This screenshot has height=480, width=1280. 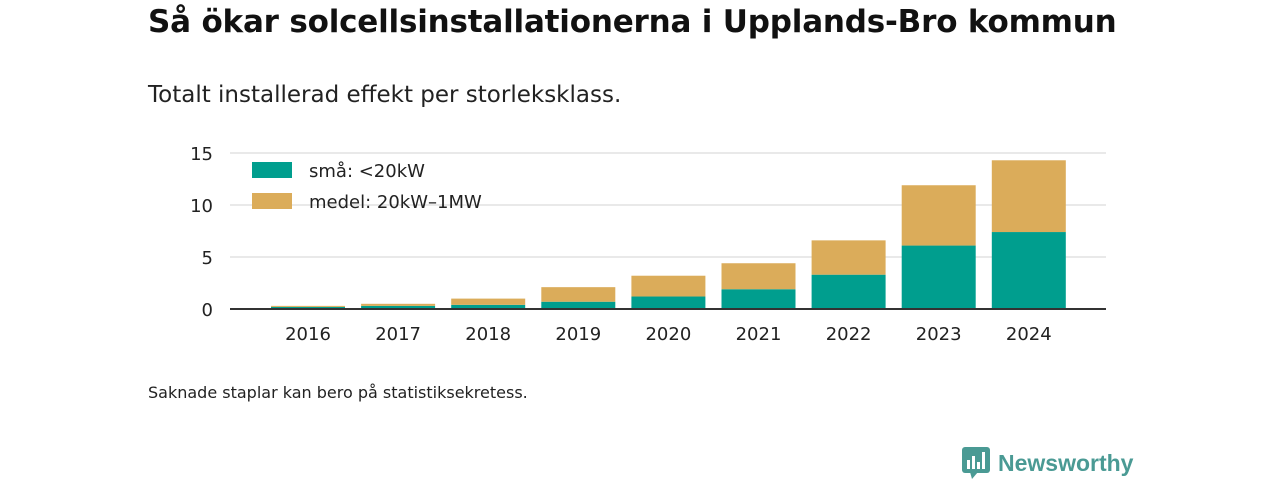 What do you see at coordinates (668, 286) in the screenshot?
I see `bar-medel-2020` at bounding box center [668, 286].